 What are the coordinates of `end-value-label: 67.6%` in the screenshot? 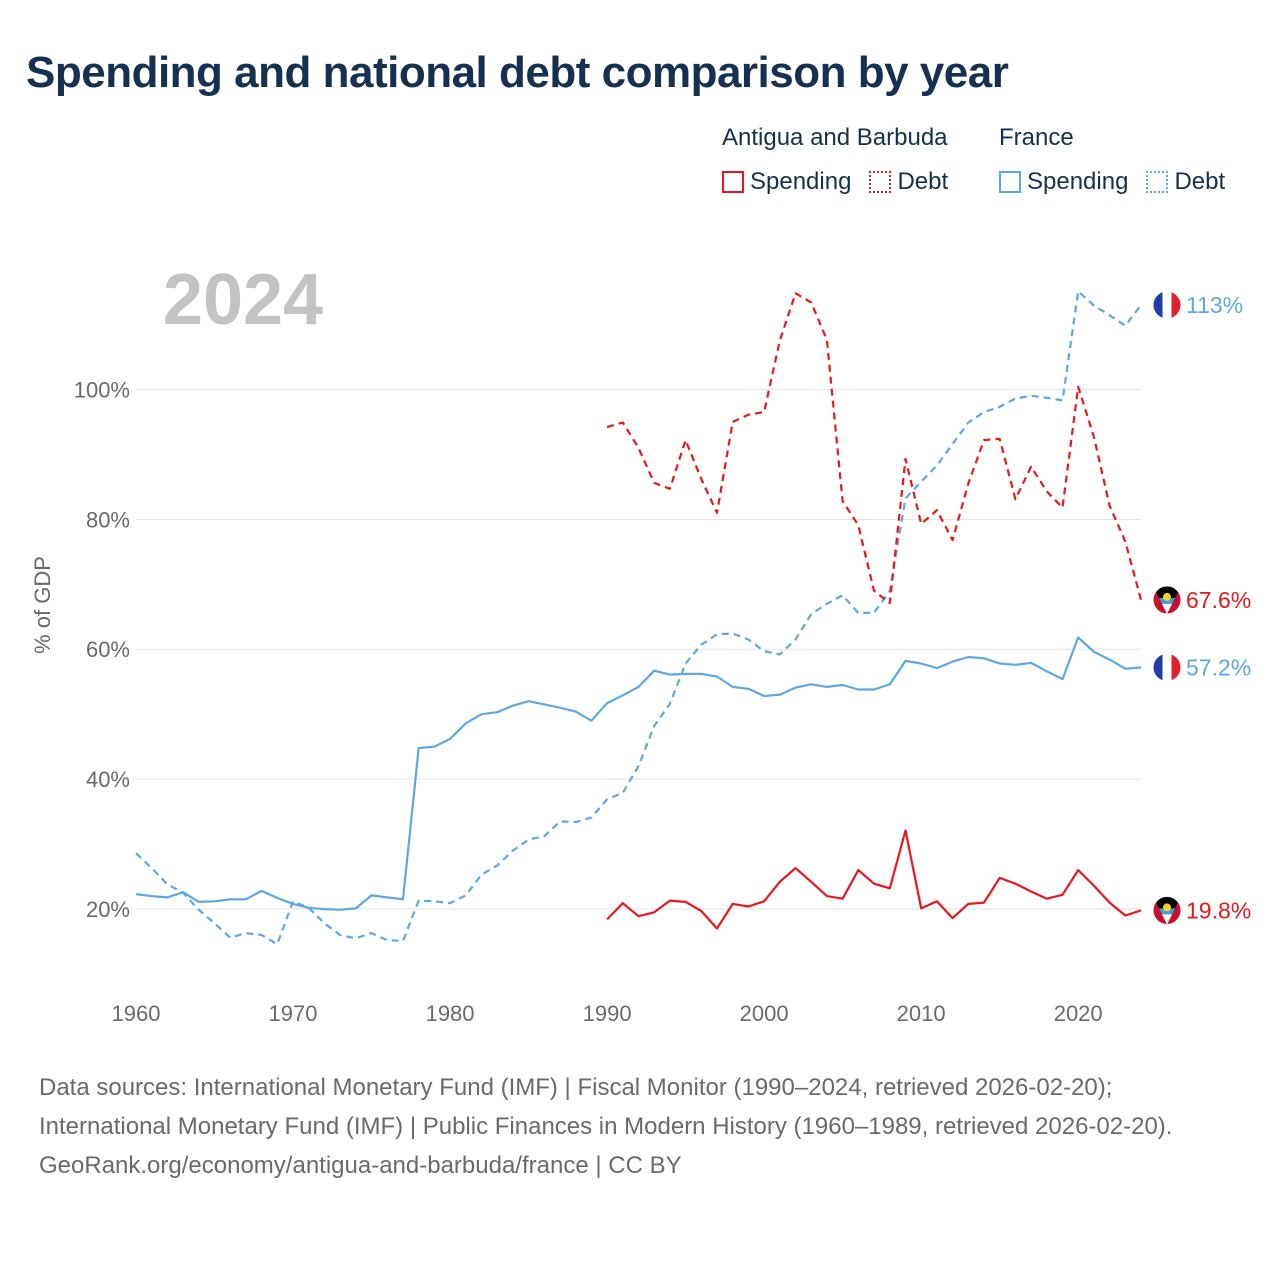 It's located at (1218, 600).